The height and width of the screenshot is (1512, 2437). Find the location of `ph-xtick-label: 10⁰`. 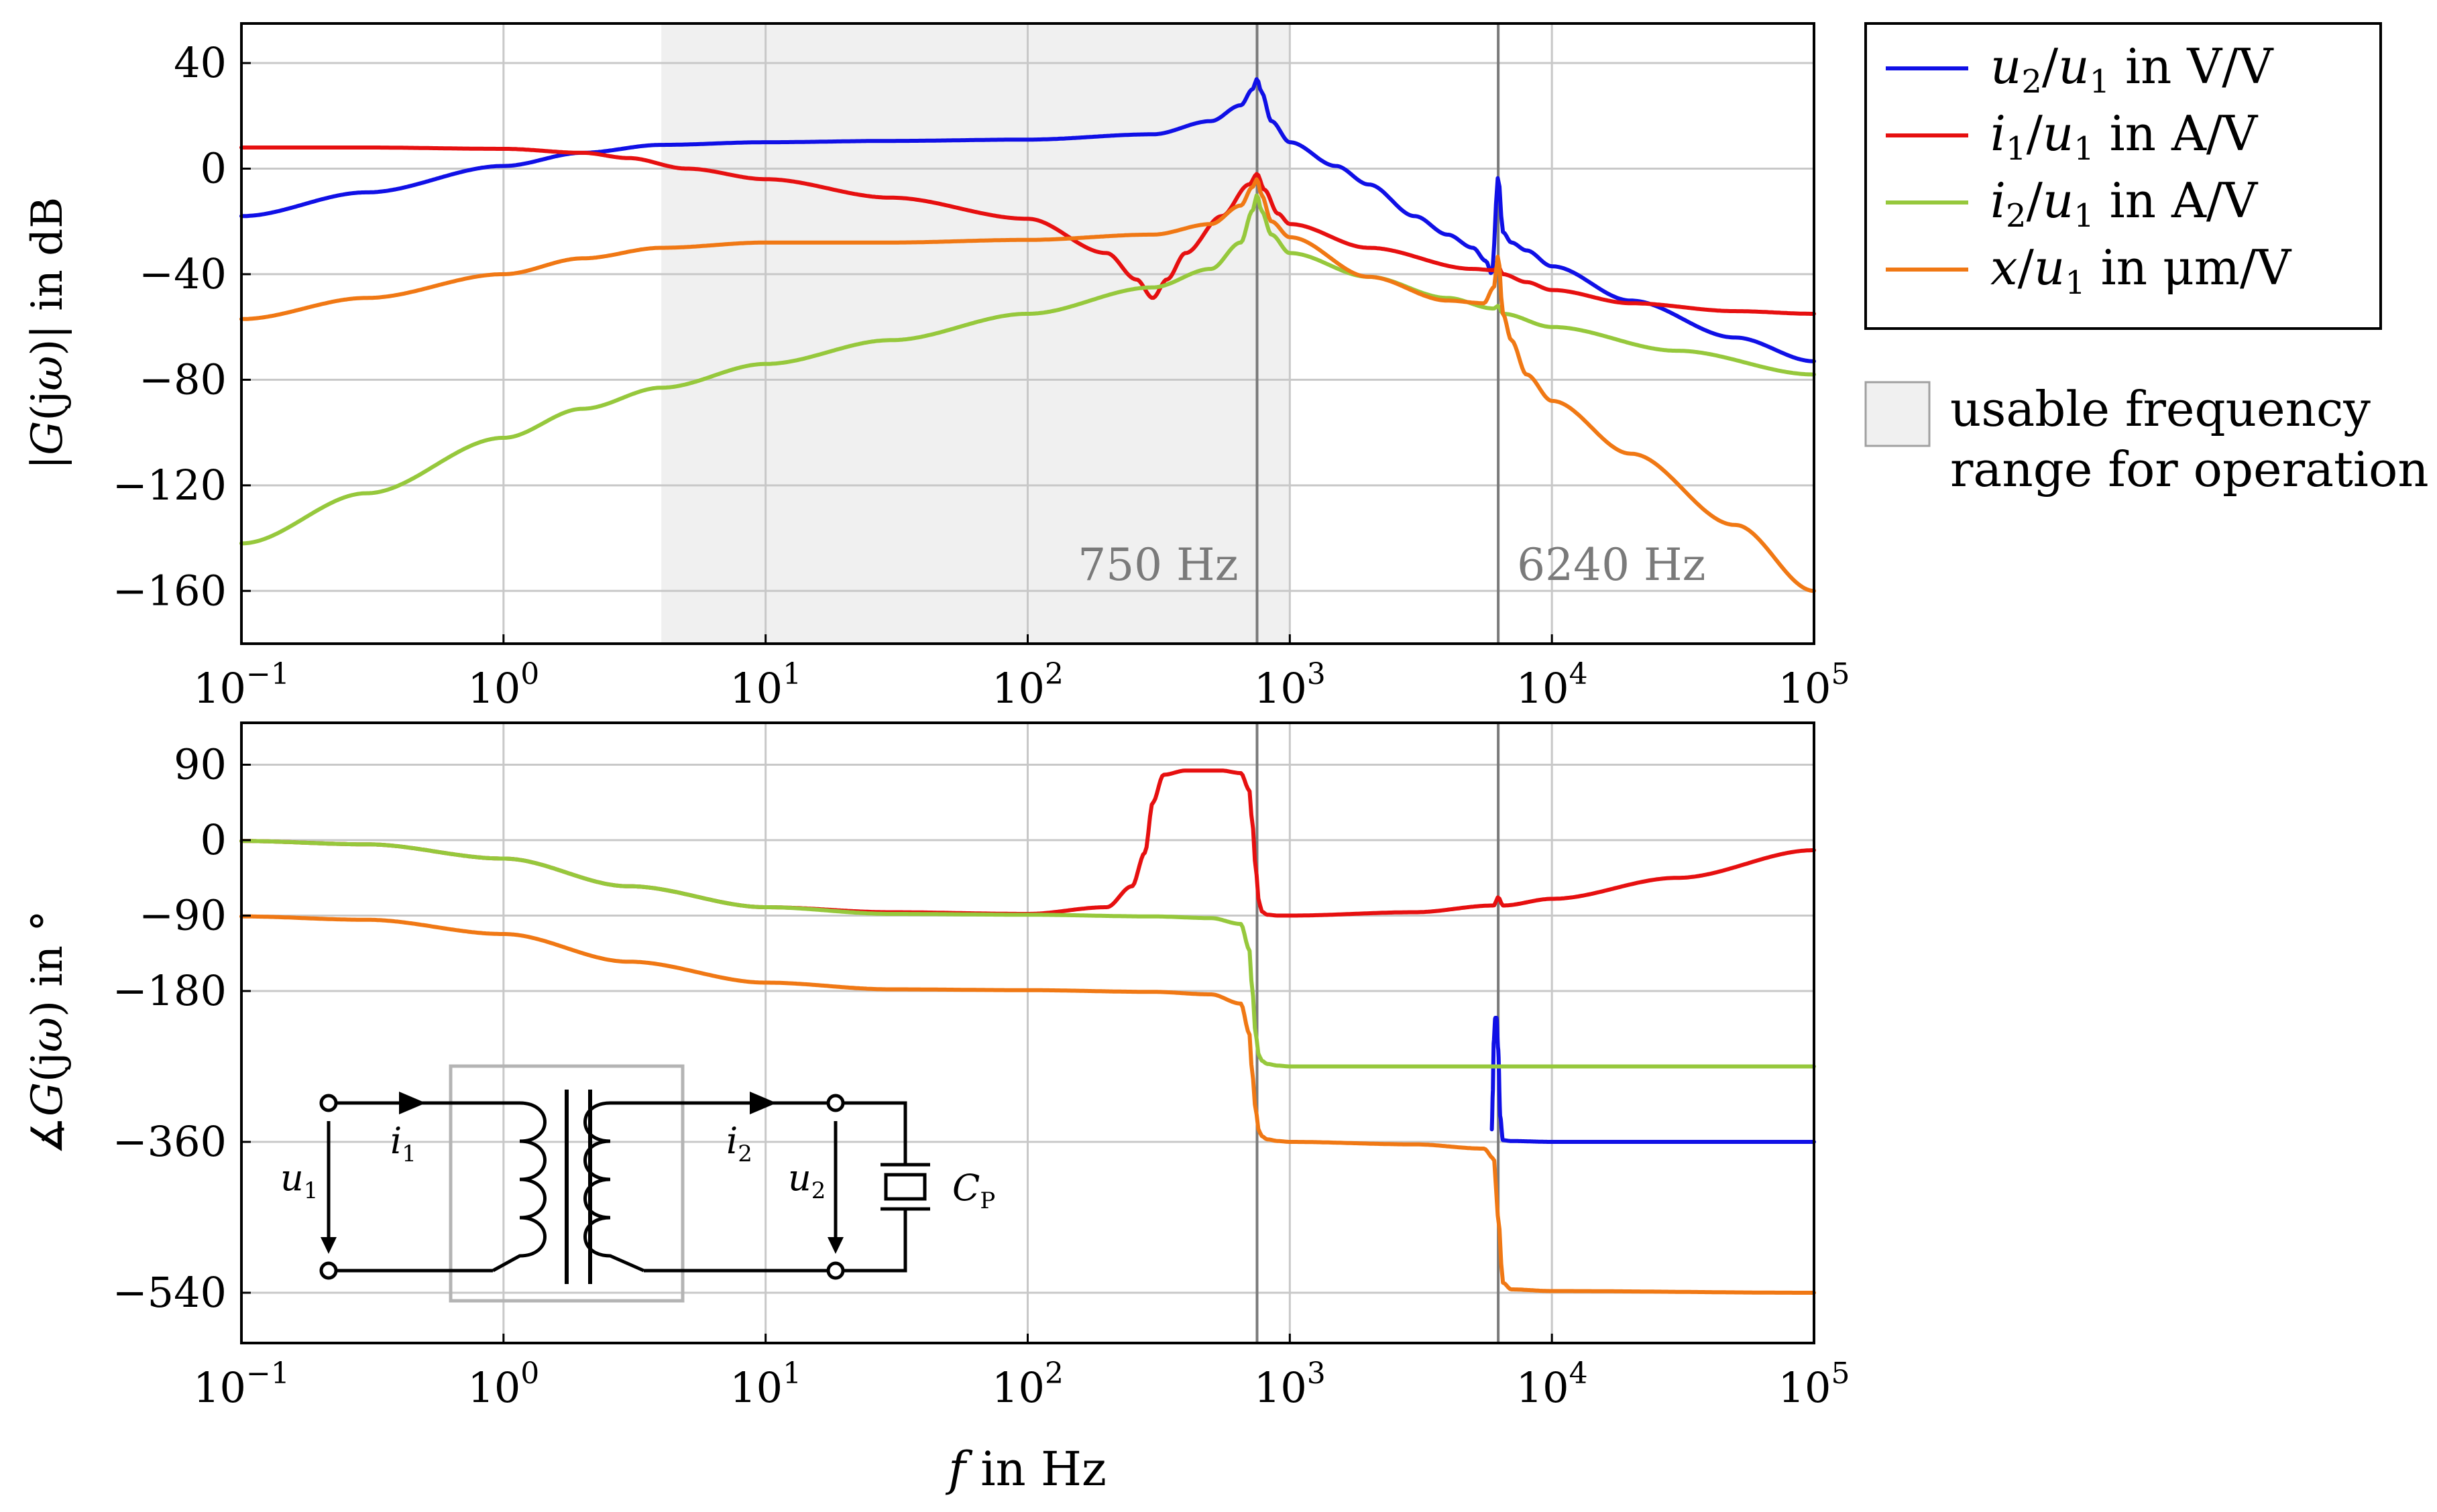

ph-xtick-label: 10⁰ is located at coordinates (503, 1384).